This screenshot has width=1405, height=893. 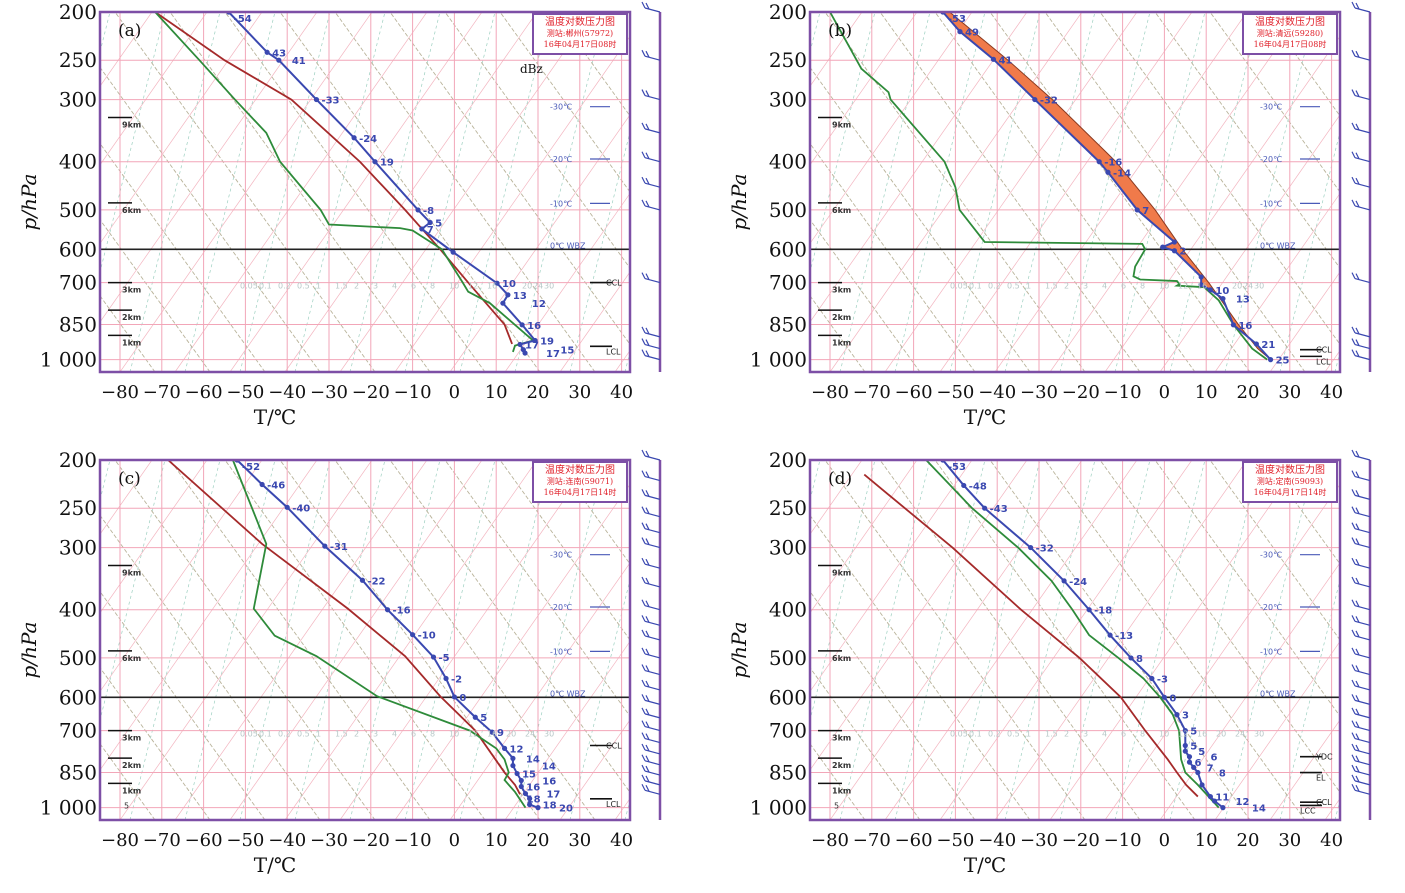 I want to click on isotherm-label: -20℃, so click(x=561, y=159).